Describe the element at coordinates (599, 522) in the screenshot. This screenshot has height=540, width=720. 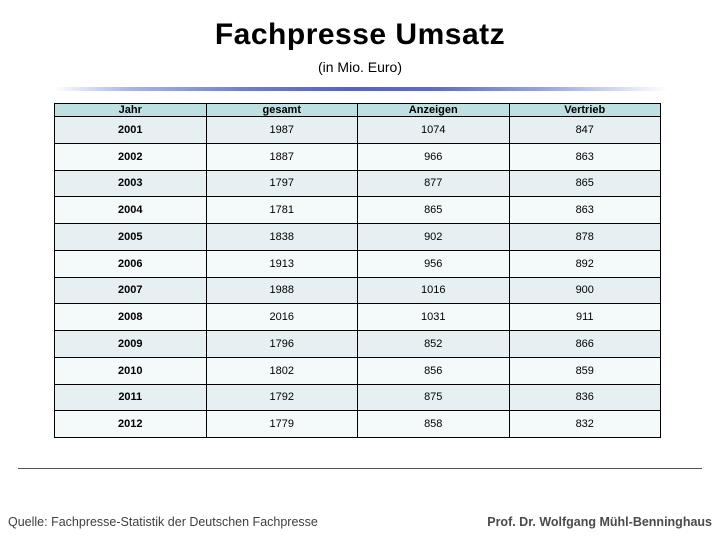
I see `author-name: Prof. Dr. Wolfgang Mühl-Benninghaus` at that location.